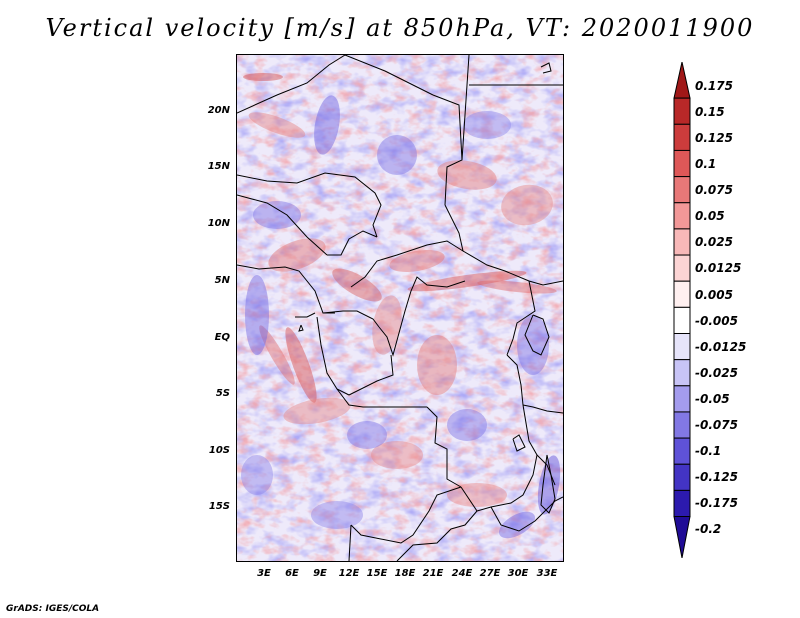 The width and height of the screenshot is (800, 618). I want to click on colorbar-label: -0.0125, so click(721, 347).